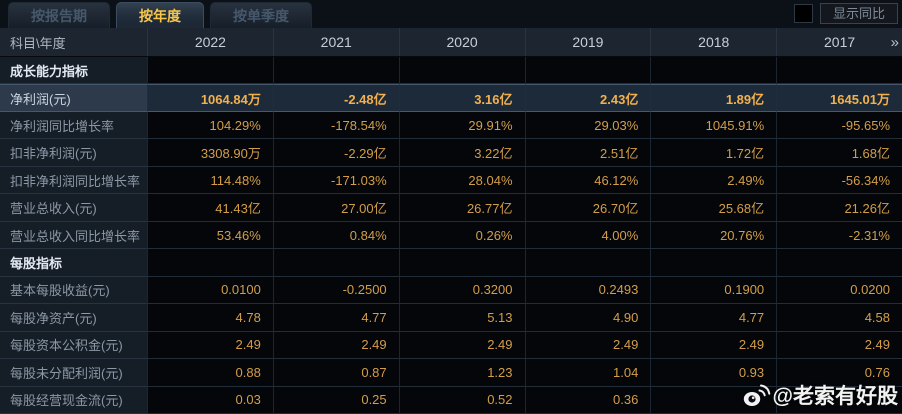 The height and width of the screenshot is (414, 902). Describe the element at coordinates (73, 98) in the screenshot. I see `metric-label: 净利润(元)` at that location.